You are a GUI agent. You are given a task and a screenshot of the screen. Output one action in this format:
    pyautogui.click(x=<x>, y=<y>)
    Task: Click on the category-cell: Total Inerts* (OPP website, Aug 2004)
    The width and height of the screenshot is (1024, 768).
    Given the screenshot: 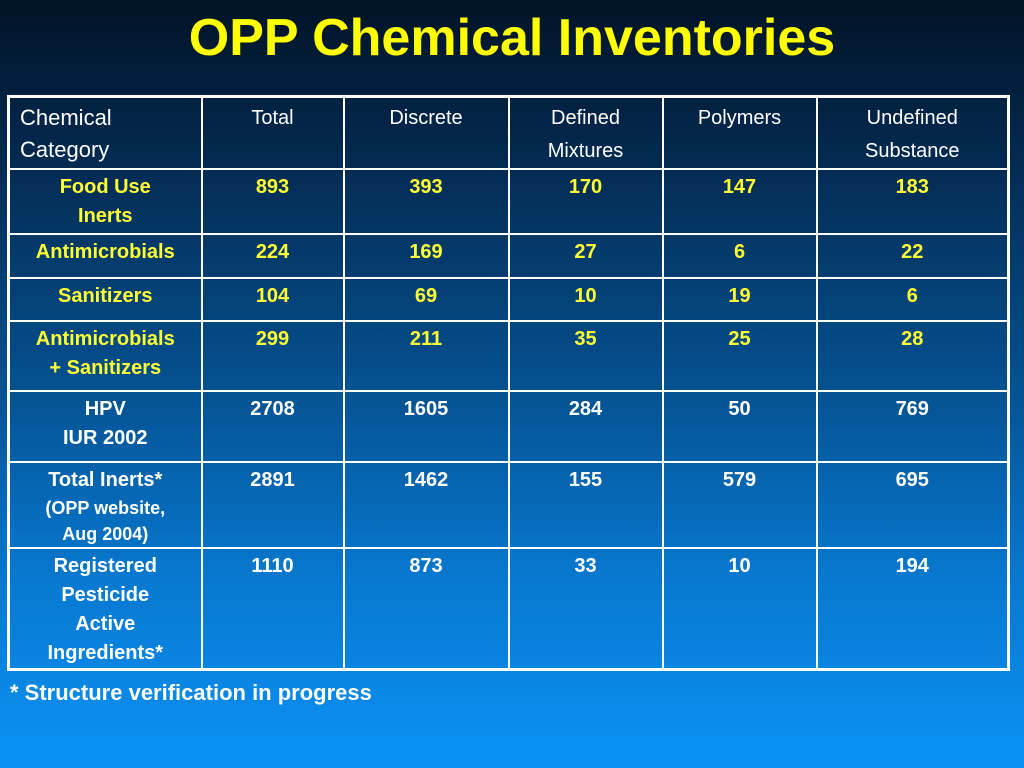 What is the action you would take?
    pyautogui.click(x=105, y=505)
    